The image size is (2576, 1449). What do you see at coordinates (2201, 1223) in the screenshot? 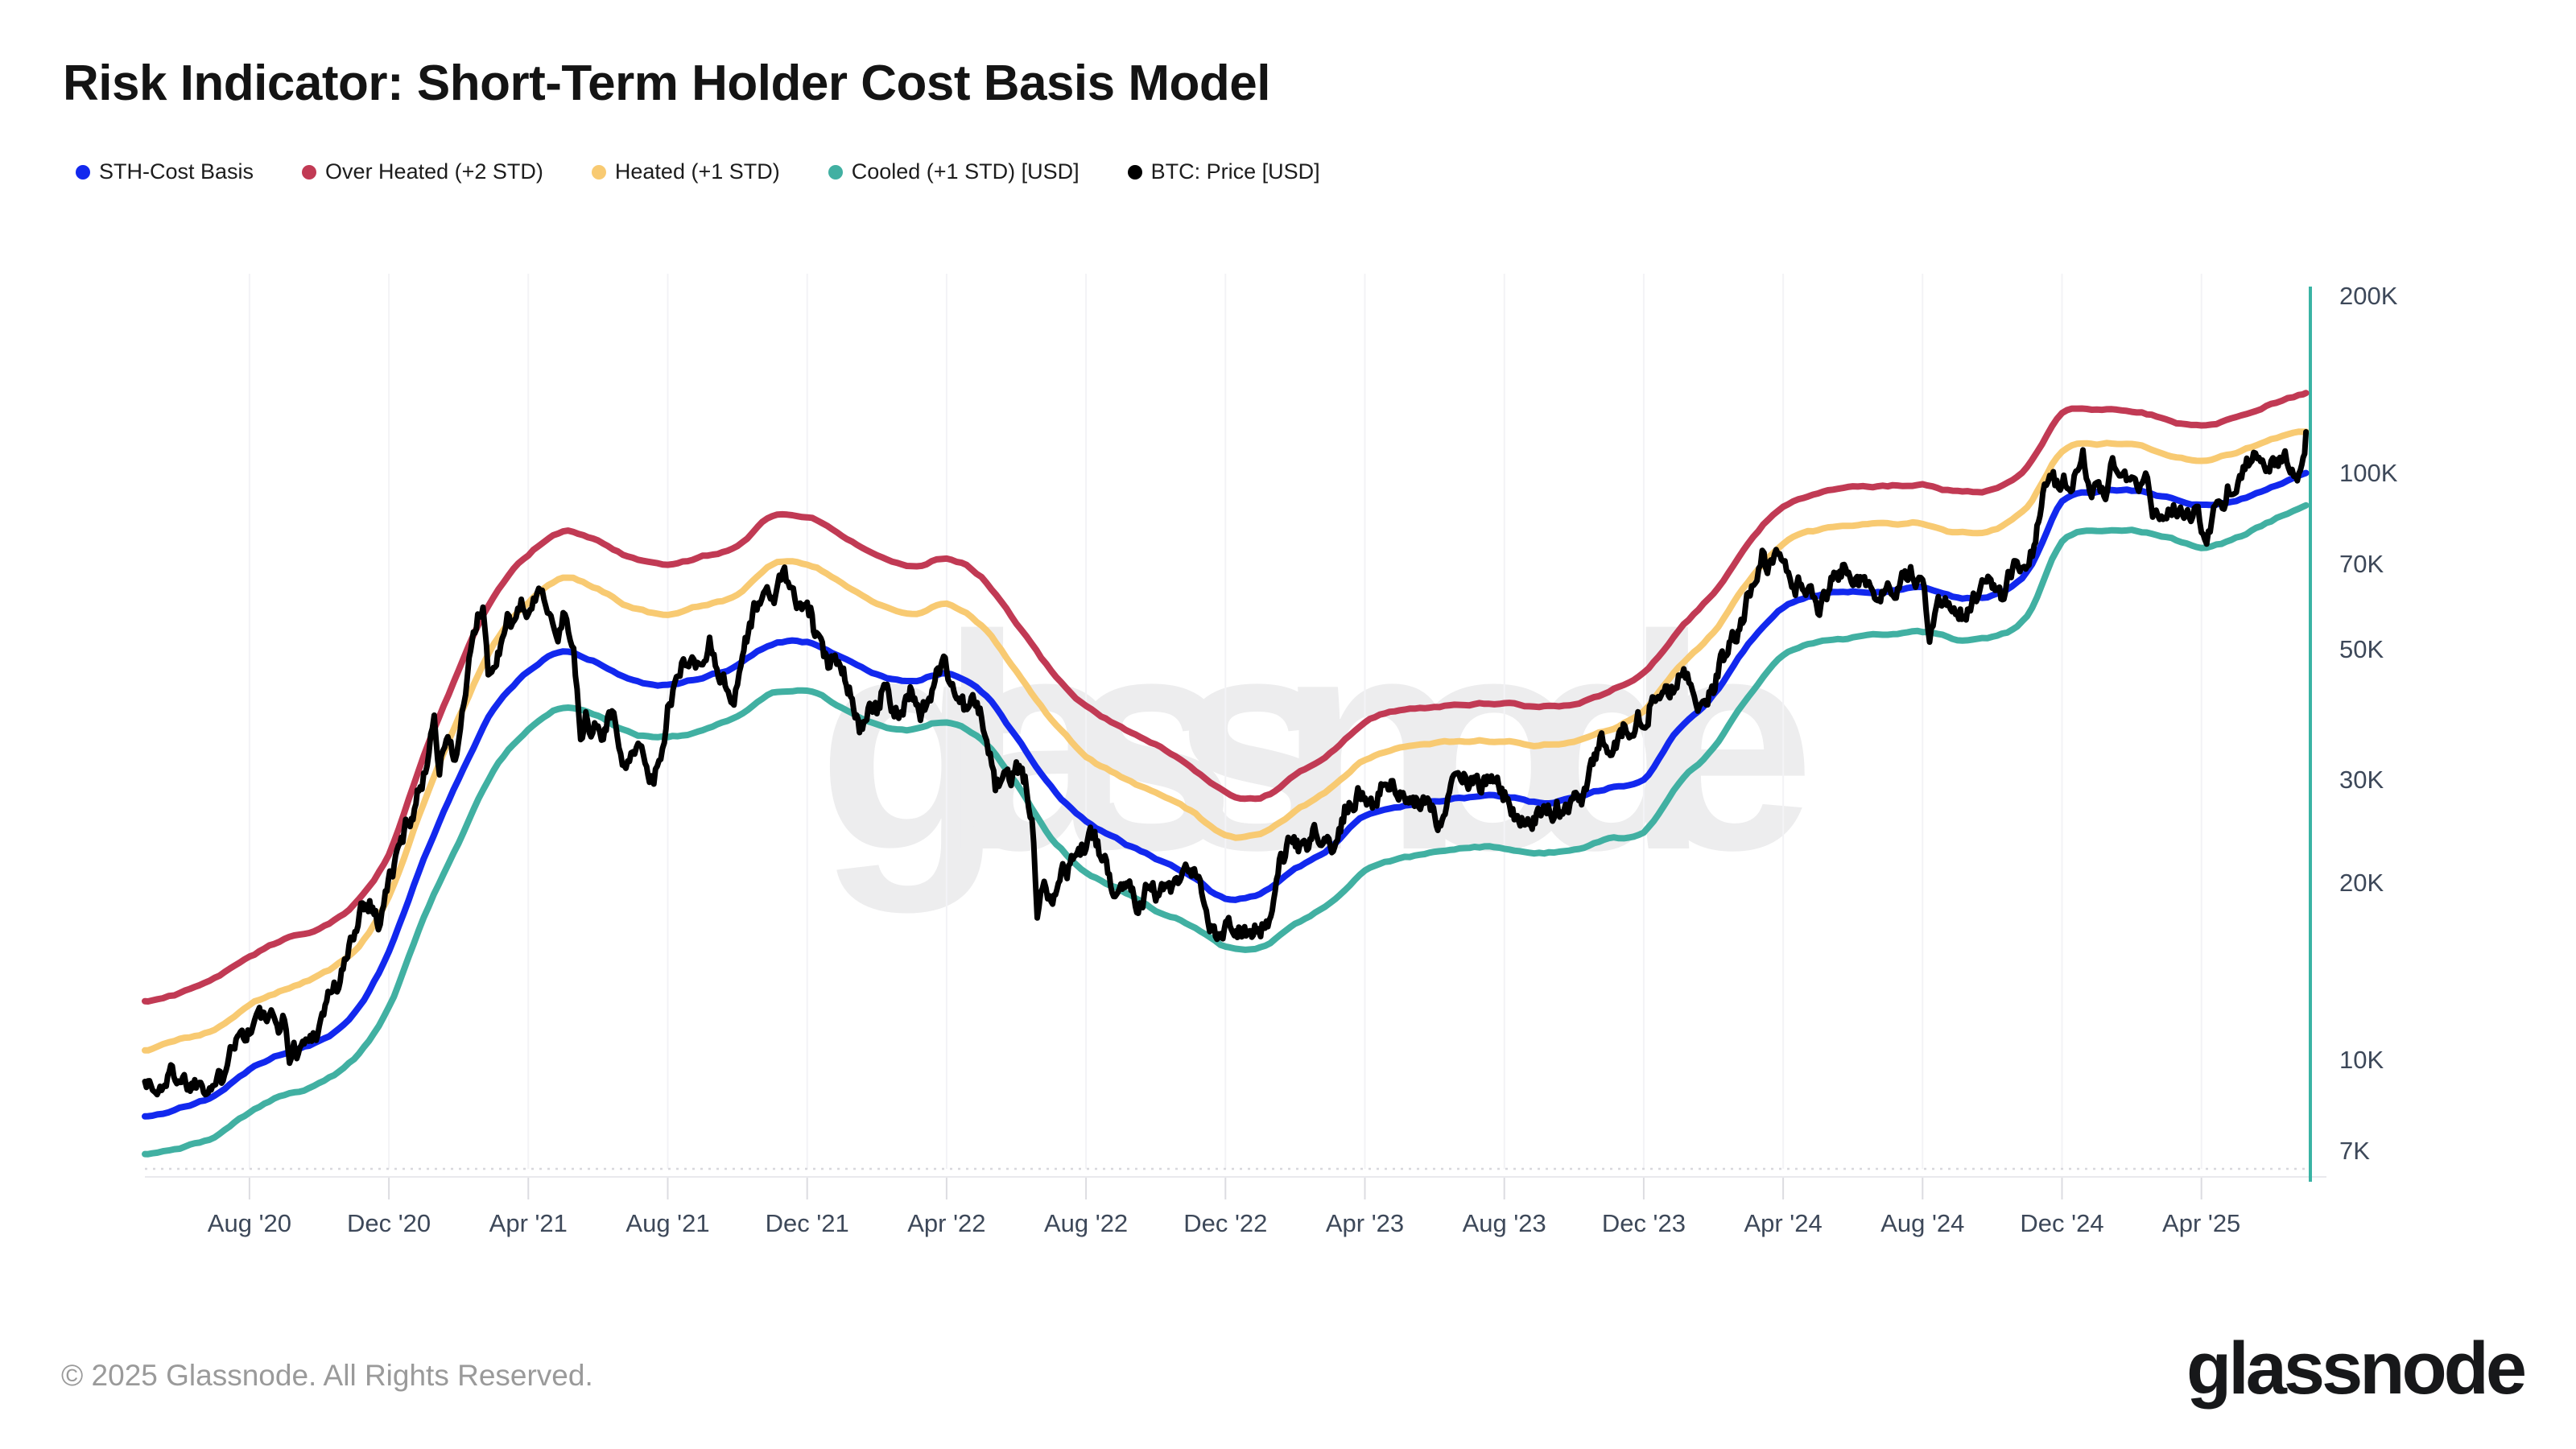
I see `x-tick-label: Apr '25` at bounding box center [2201, 1223].